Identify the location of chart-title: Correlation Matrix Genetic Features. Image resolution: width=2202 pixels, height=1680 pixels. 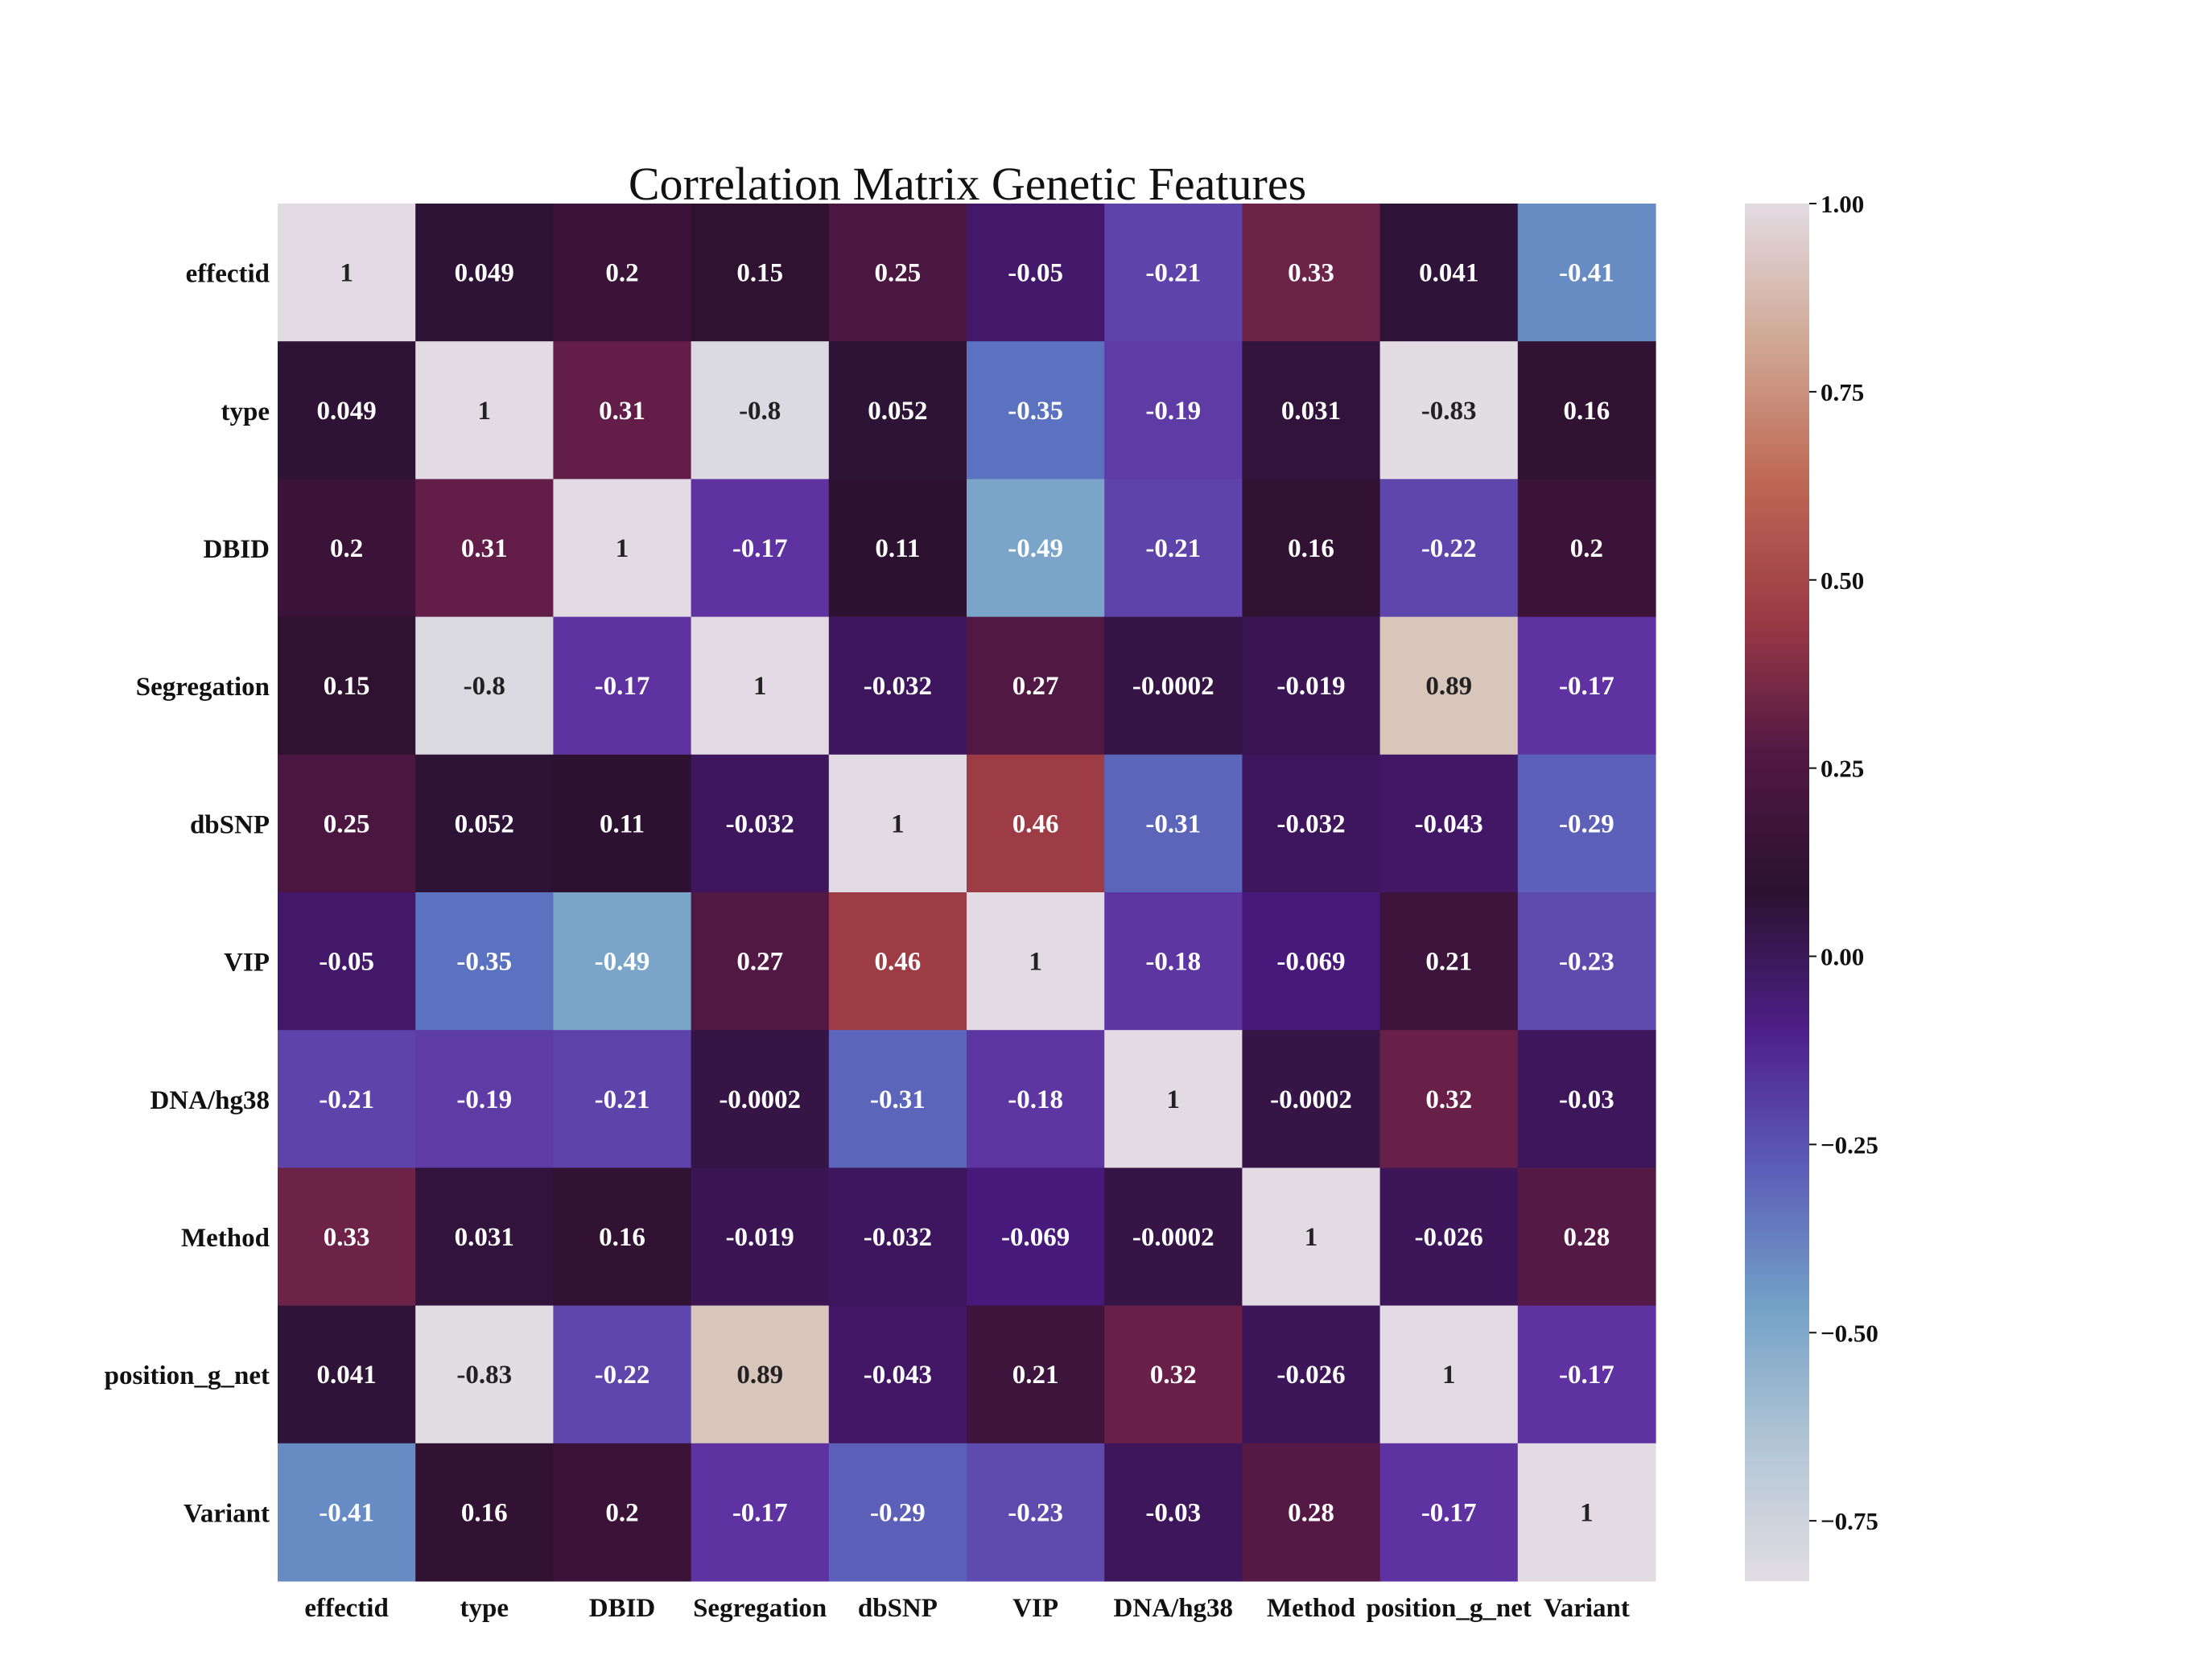
(967, 184).